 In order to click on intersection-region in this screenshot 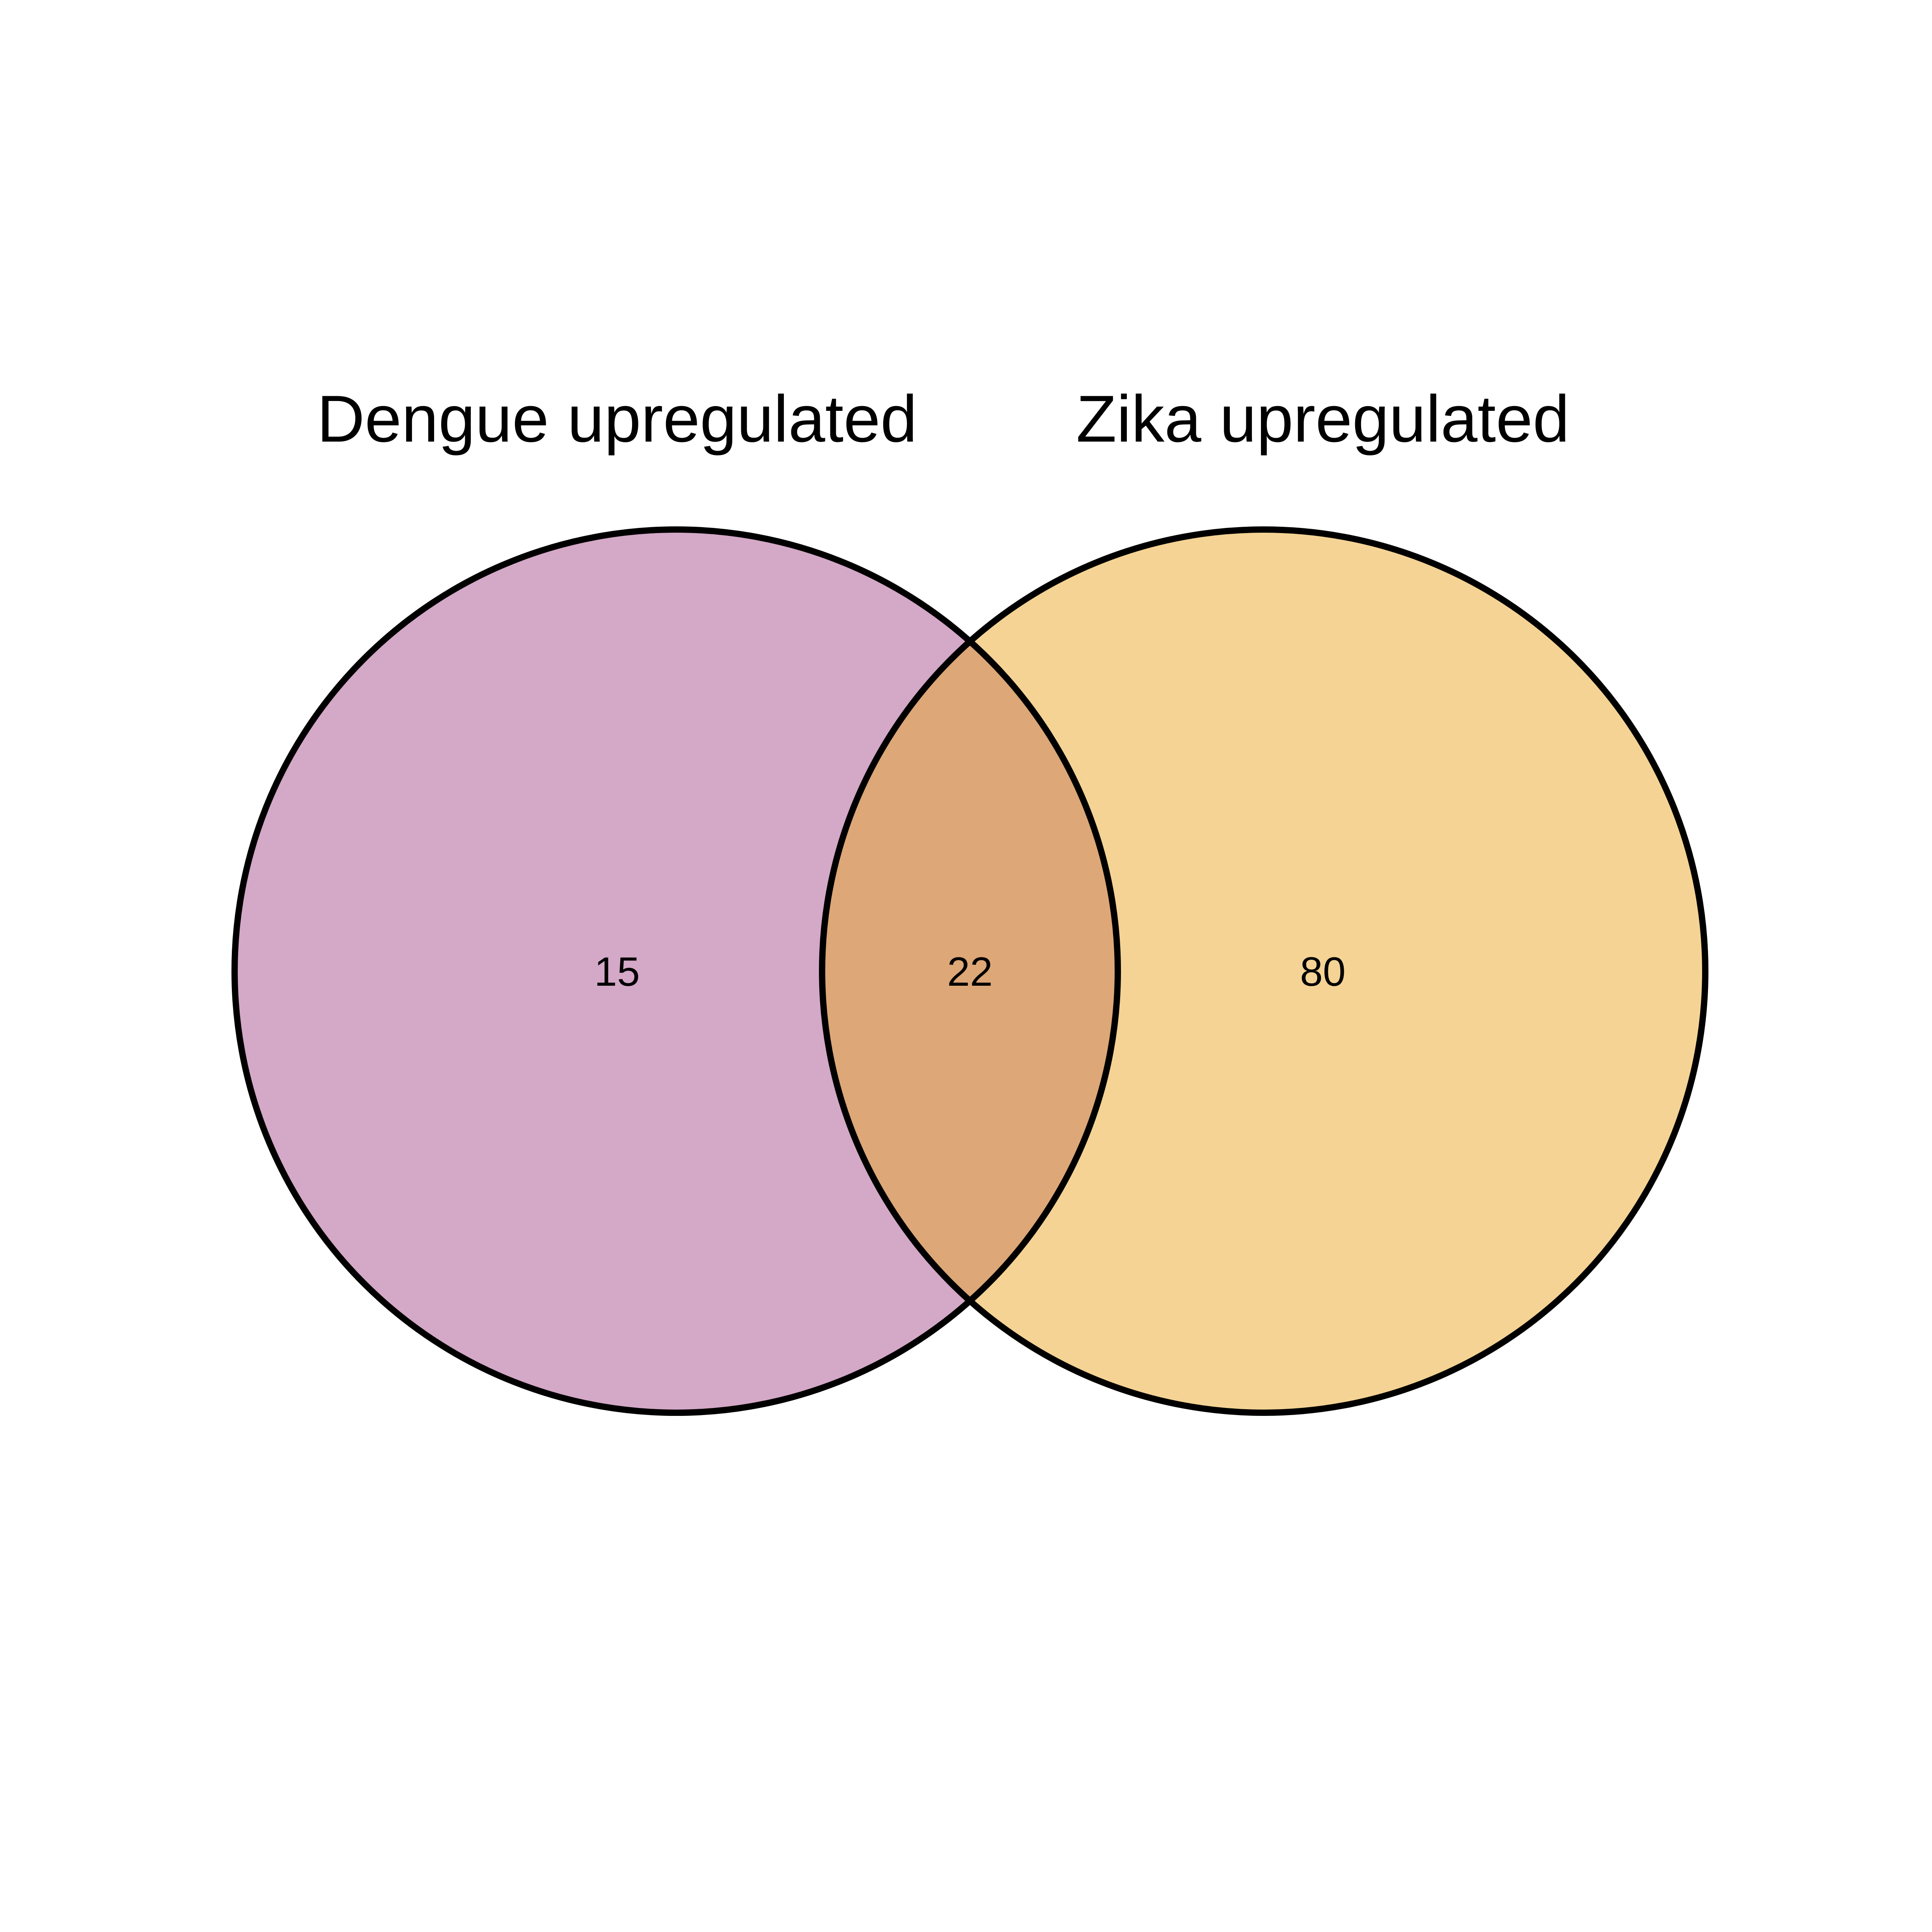, I will do `click(970, 972)`.